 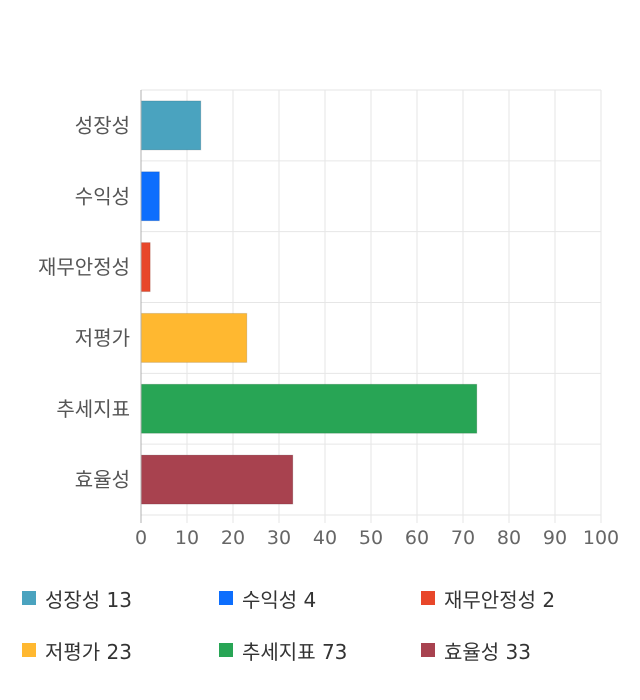 What do you see at coordinates (371, 538) in the screenshot?
I see `x-tick-label: 50` at bounding box center [371, 538].